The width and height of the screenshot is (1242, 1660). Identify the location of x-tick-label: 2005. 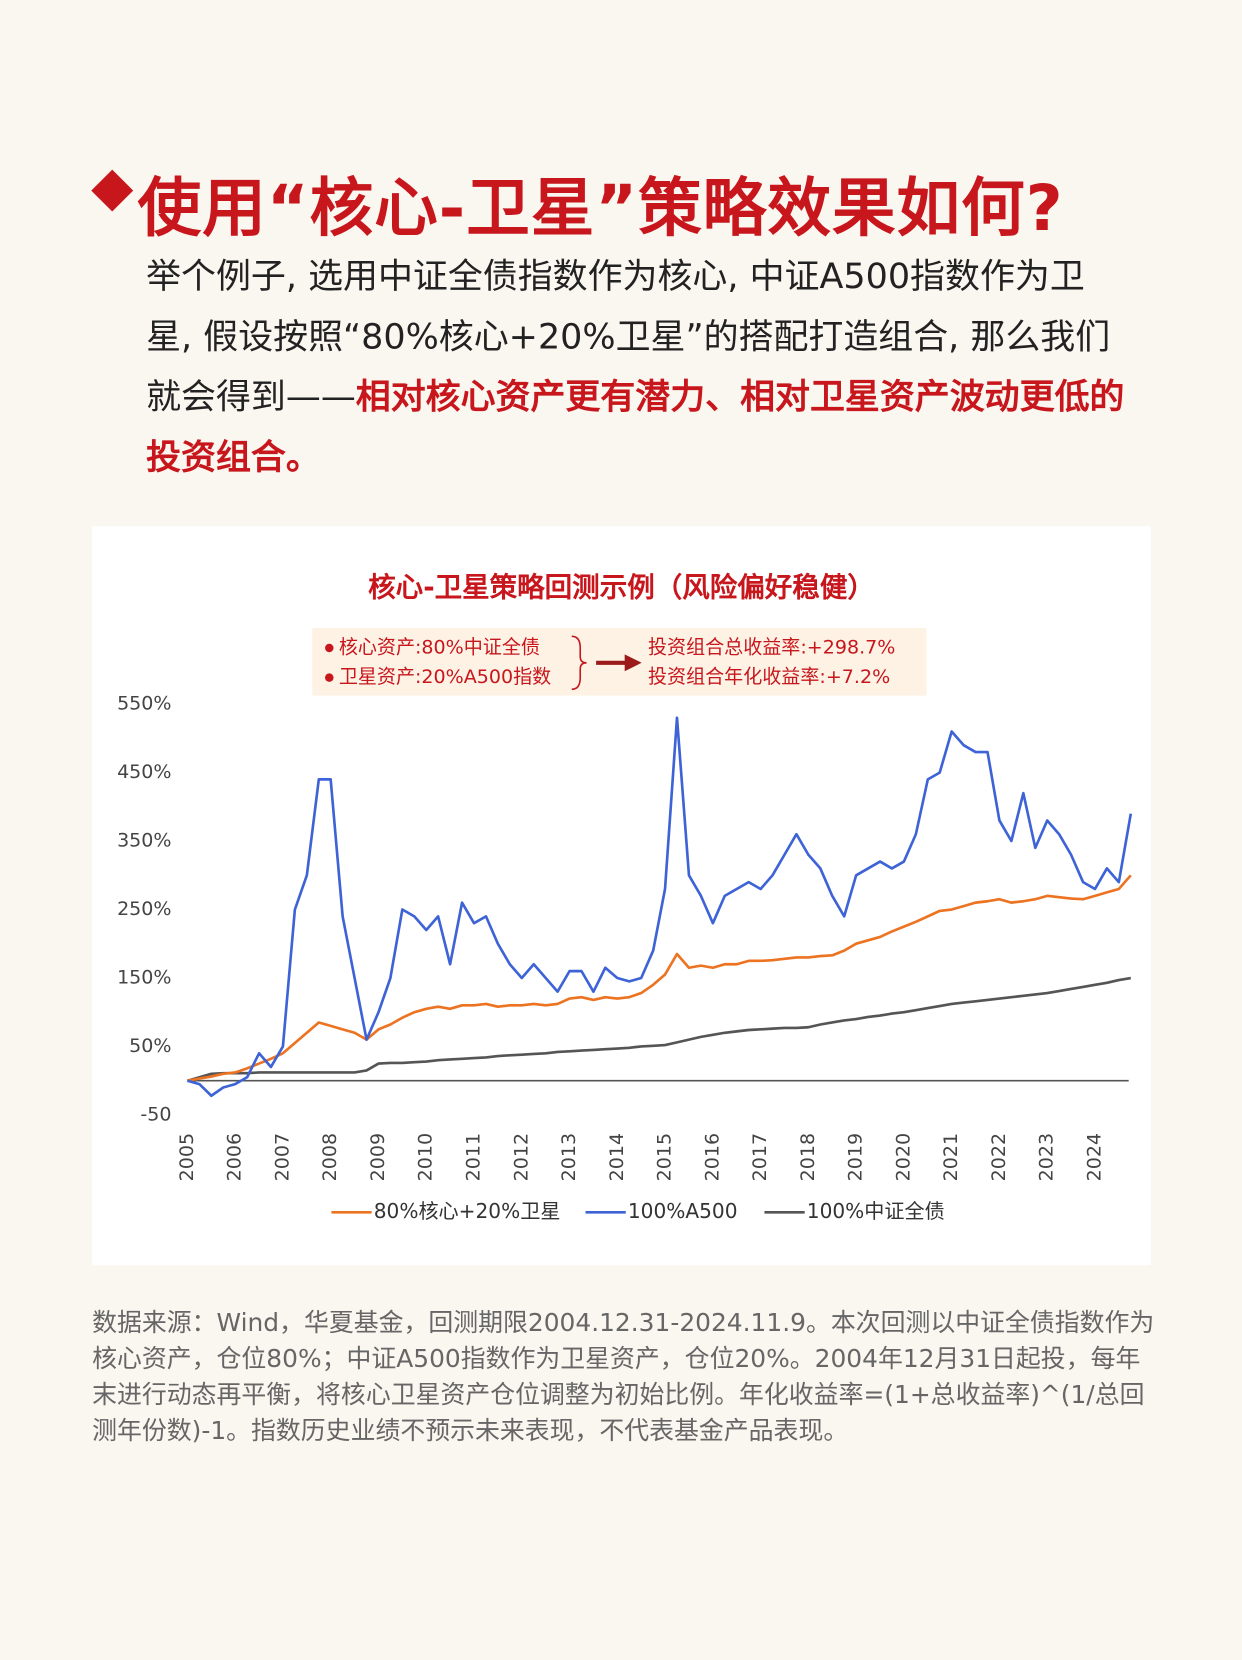
(187, 1157).